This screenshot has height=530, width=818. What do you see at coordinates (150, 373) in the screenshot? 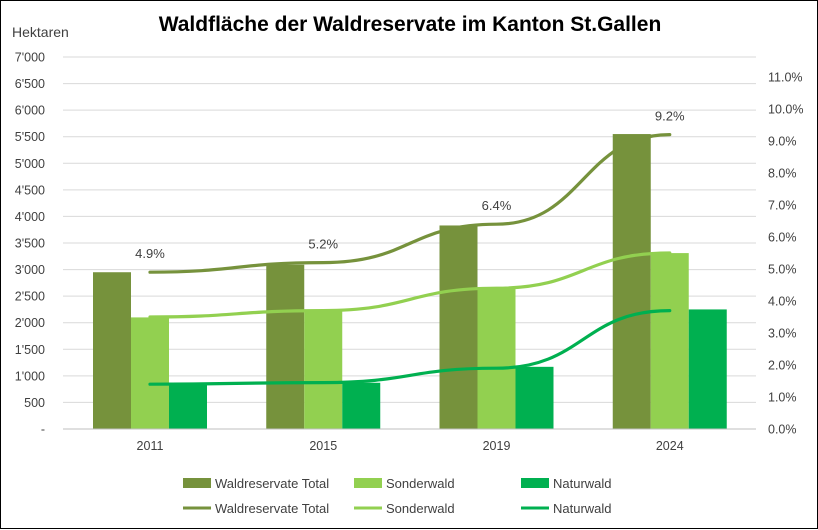
I see `bar-sonderwald-2011` at bounding box center [150, 373].